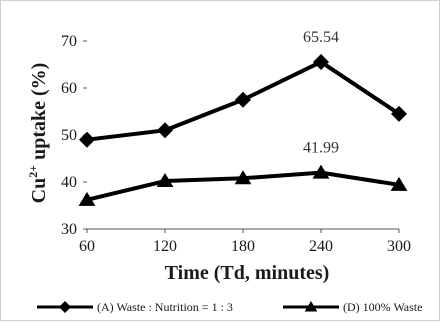 Image resolution: width=441 pixels, height=327 pixels. I want to click on y-tick-label: 50, so click(69, 135).